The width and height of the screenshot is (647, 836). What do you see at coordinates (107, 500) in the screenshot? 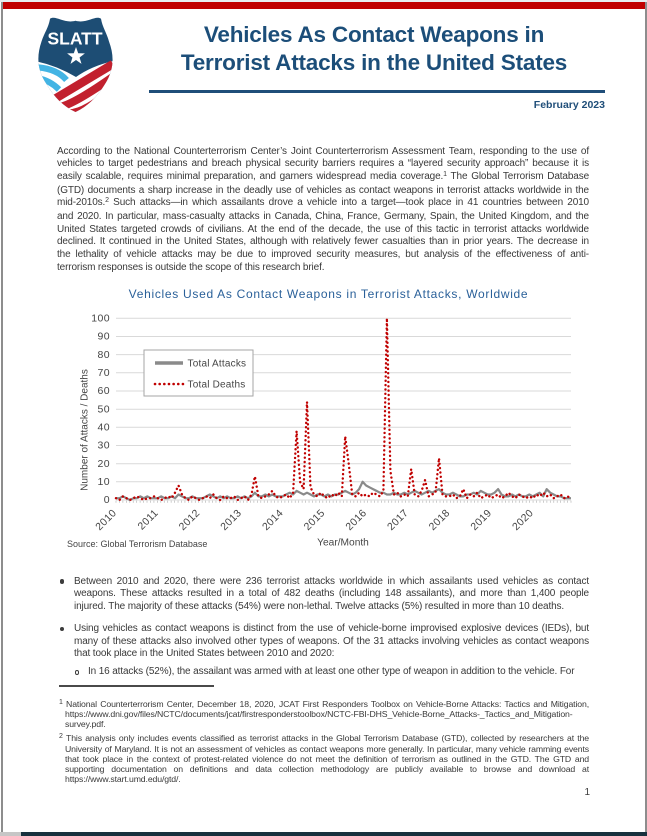
I see `svg-text: 0` at bounding box center [107, 500].